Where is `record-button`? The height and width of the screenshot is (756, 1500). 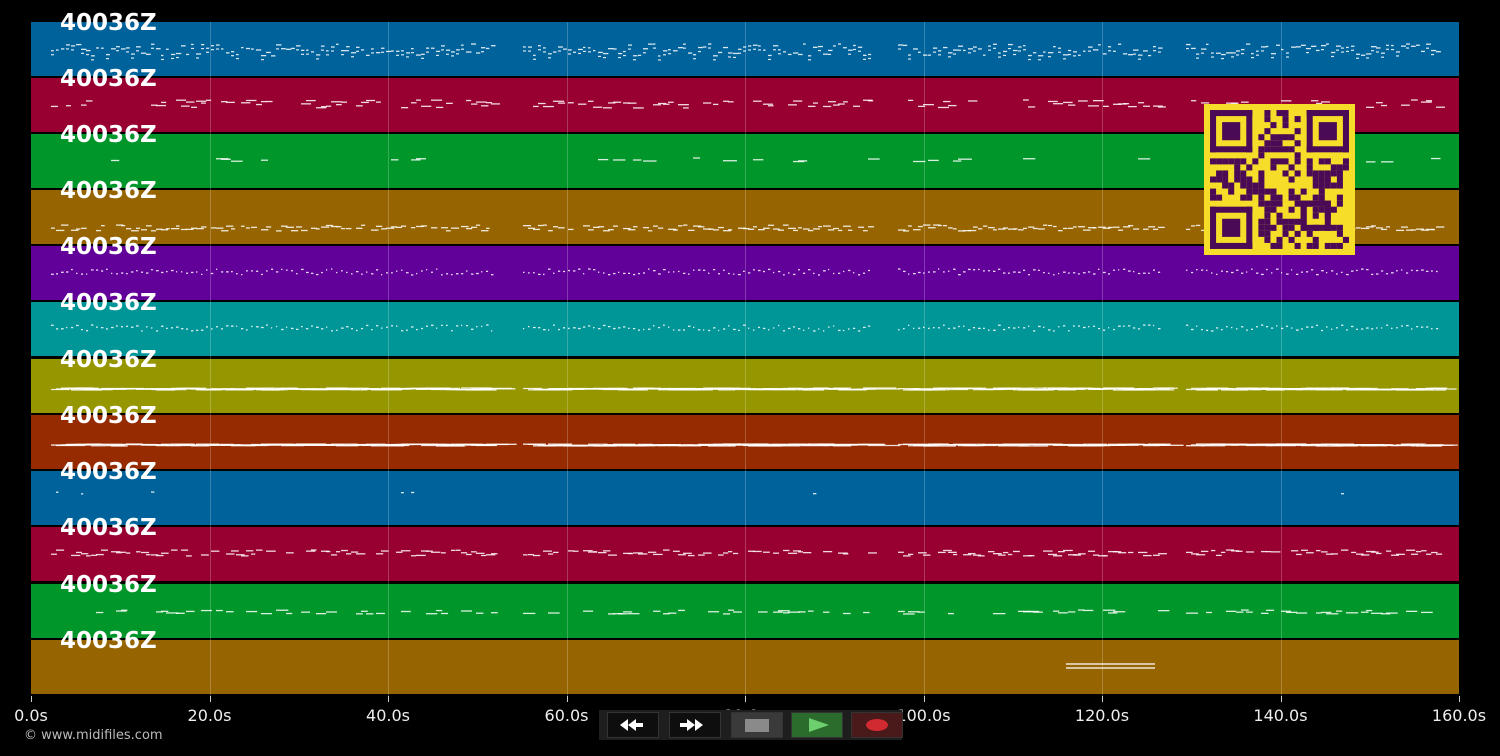
record-button is located at coordinates (877, 725).